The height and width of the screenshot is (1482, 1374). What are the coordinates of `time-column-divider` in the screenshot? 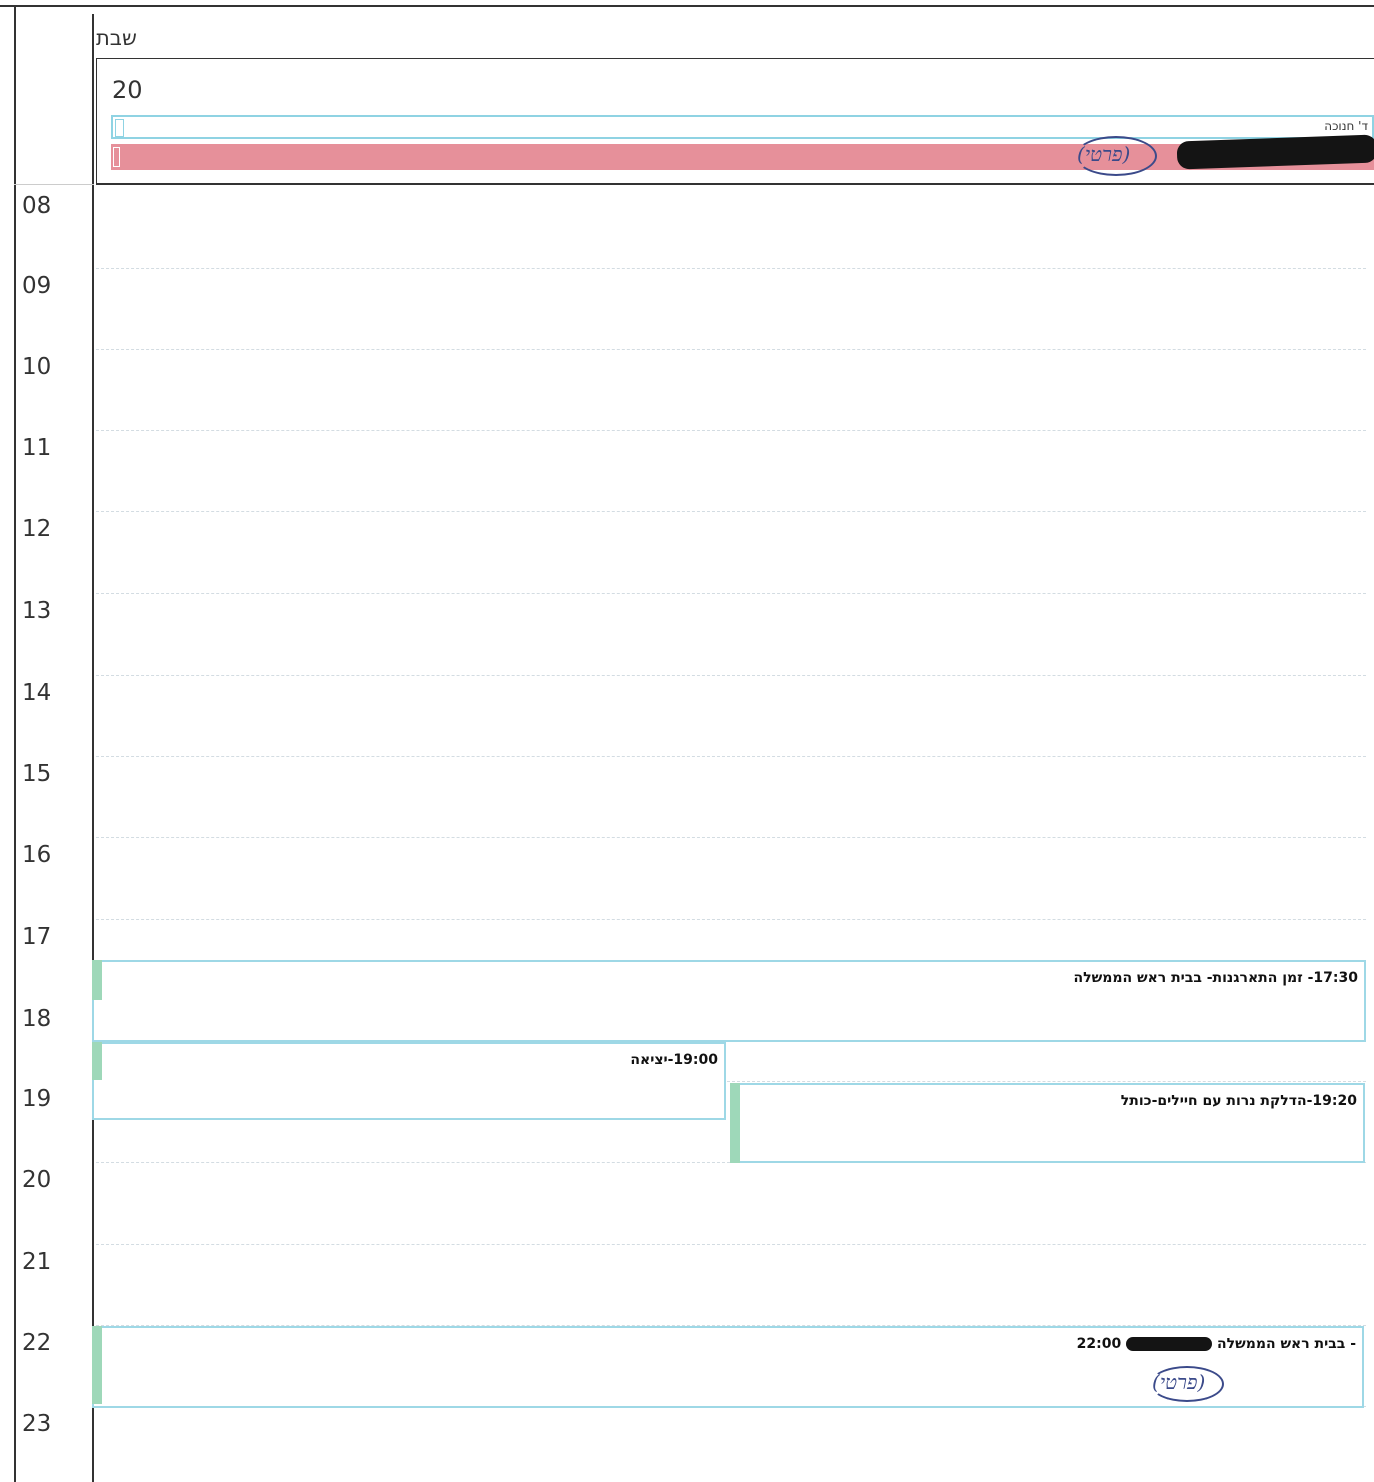 It's located at (93, 748).